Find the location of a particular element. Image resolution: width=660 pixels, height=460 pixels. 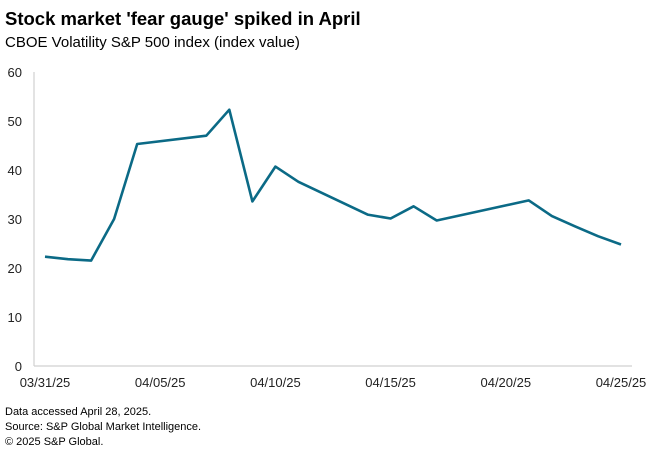

y-tick-label: 20 is located at coordinates (15, 268).